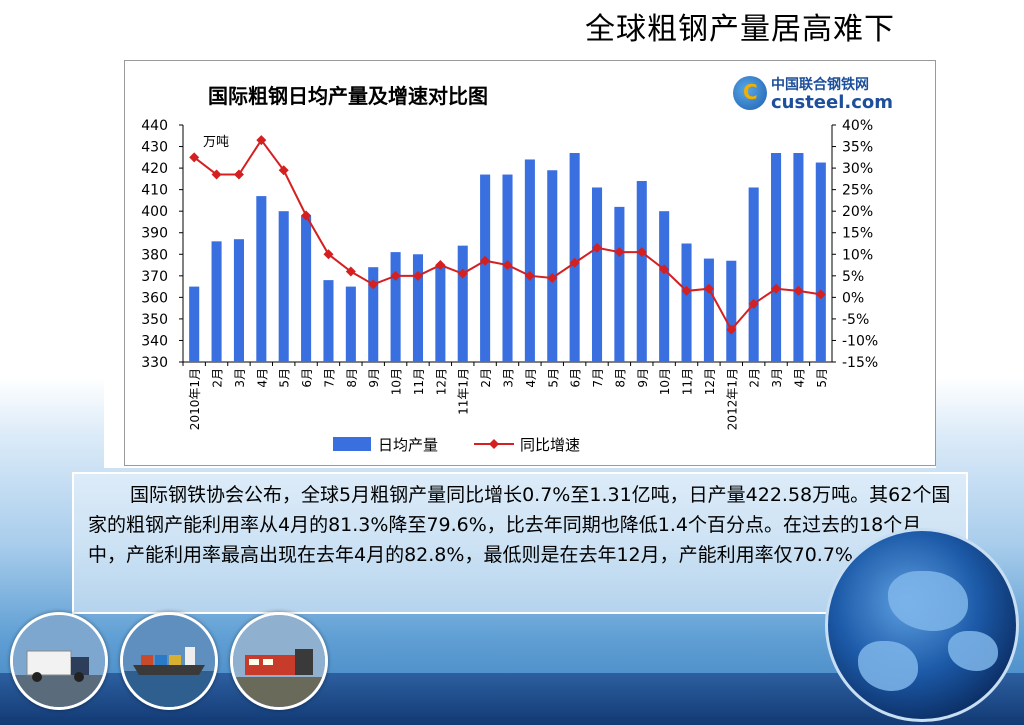 This screenshot has height=725, width=1024. What do you see at coordinates (195, 399) in the screenshot?
I see `x-tick-label: 2010年1月` at bounding box center [195, 399].